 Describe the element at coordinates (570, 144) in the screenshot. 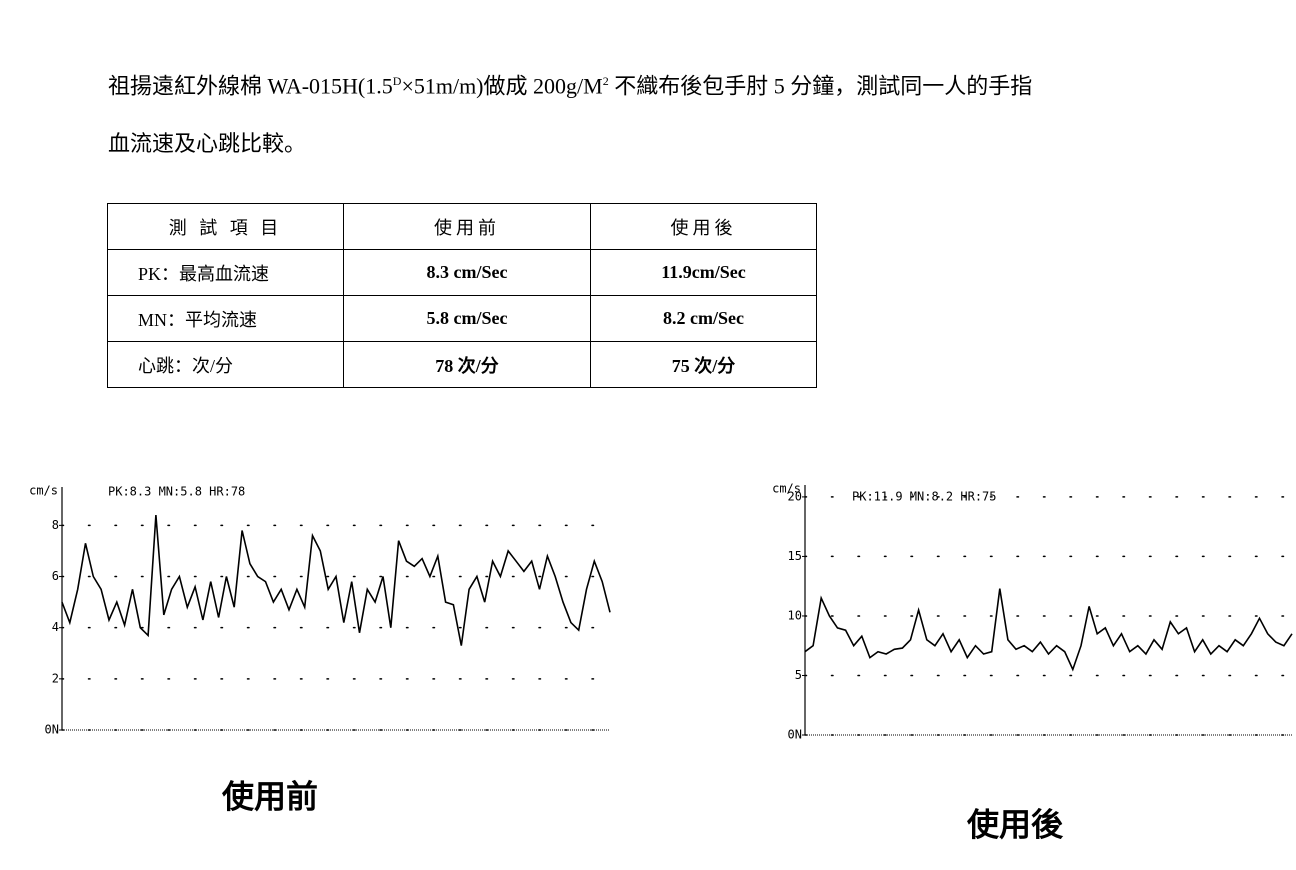

I see `paragraph-line: 血流速及心跳比較。` at that location.